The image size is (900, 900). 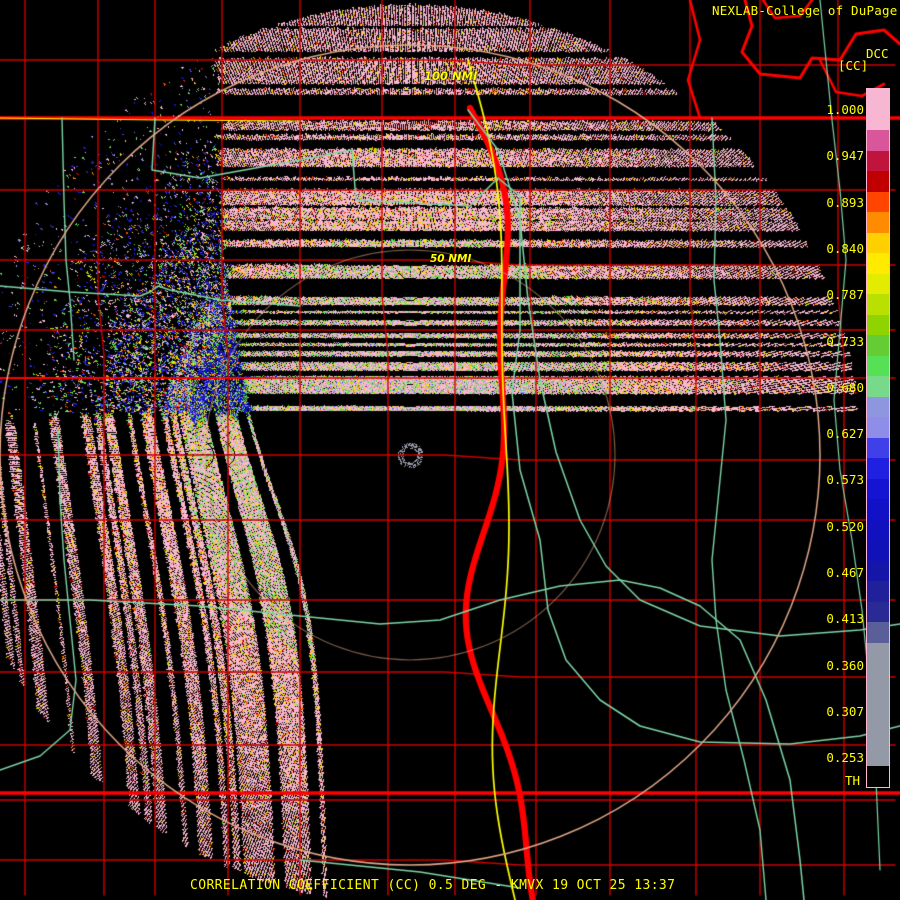 I want to click on brand-label: NEXLAB-College of DuPage▐, so click(x=806, y=10).